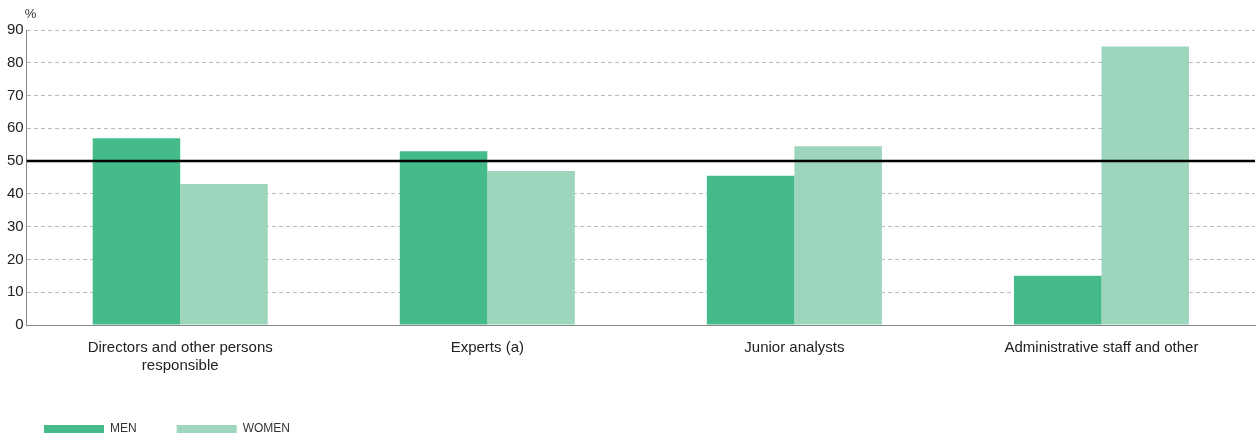 This screenshot has width=1257, height=445. I want to click on y-tick-label: 10, so click(15, 291).